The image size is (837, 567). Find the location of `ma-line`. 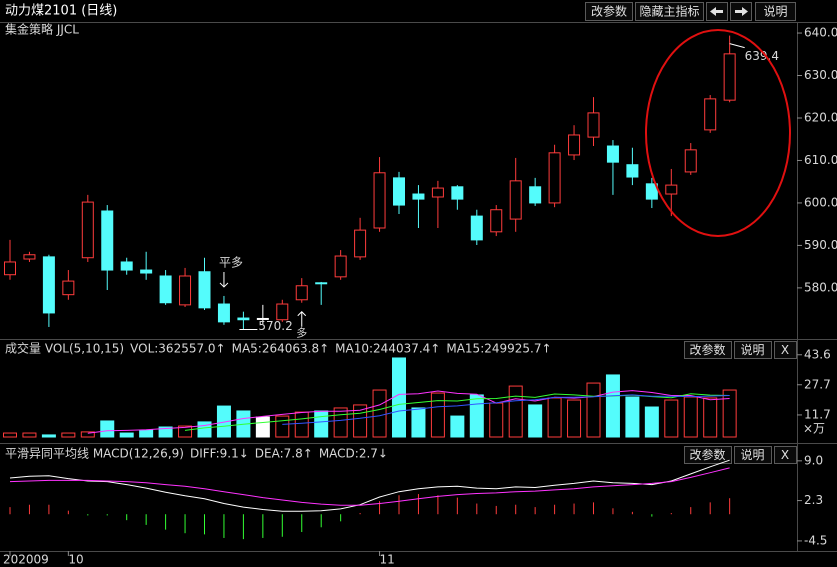

ma-line is located at coordinates (369, 486).